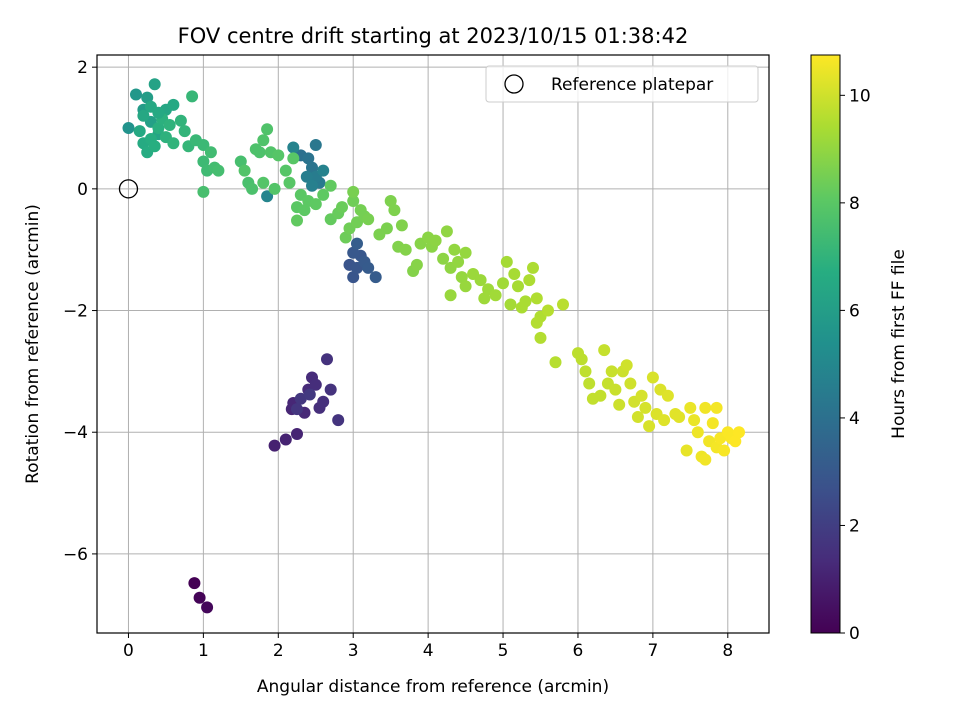 This screenshot has width=960, height=720. I want to click on reference-platepar-marker, so click(128, 189).